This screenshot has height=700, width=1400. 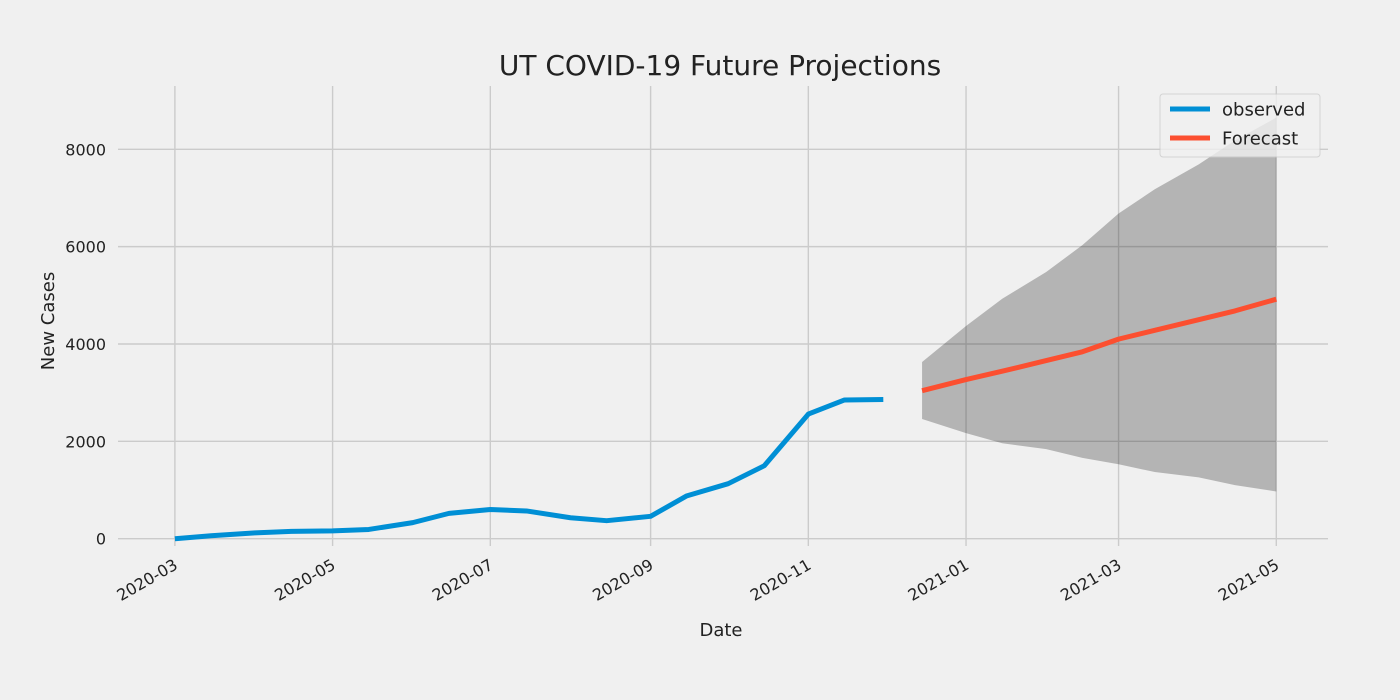 I want to click on y-tick-label-1: 2000, so click(x=85, y=441).